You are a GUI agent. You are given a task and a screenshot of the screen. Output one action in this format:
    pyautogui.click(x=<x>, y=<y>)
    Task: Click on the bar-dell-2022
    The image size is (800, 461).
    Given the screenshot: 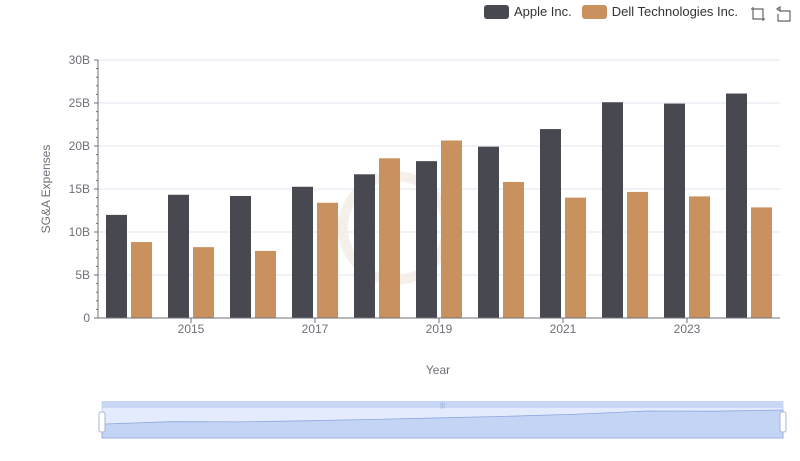 What is the action you would take?
    pyautogui.click(x=637, y=254)
    